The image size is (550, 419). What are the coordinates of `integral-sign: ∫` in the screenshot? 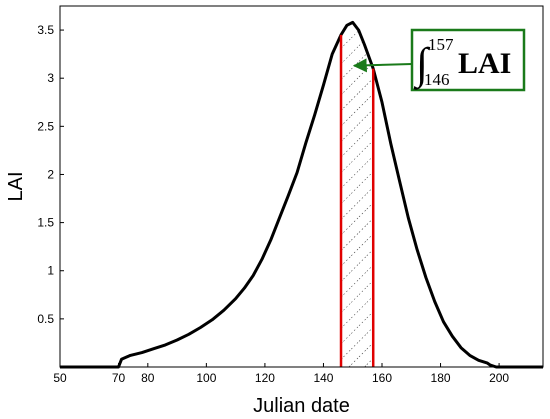 It's located at (422, 64).